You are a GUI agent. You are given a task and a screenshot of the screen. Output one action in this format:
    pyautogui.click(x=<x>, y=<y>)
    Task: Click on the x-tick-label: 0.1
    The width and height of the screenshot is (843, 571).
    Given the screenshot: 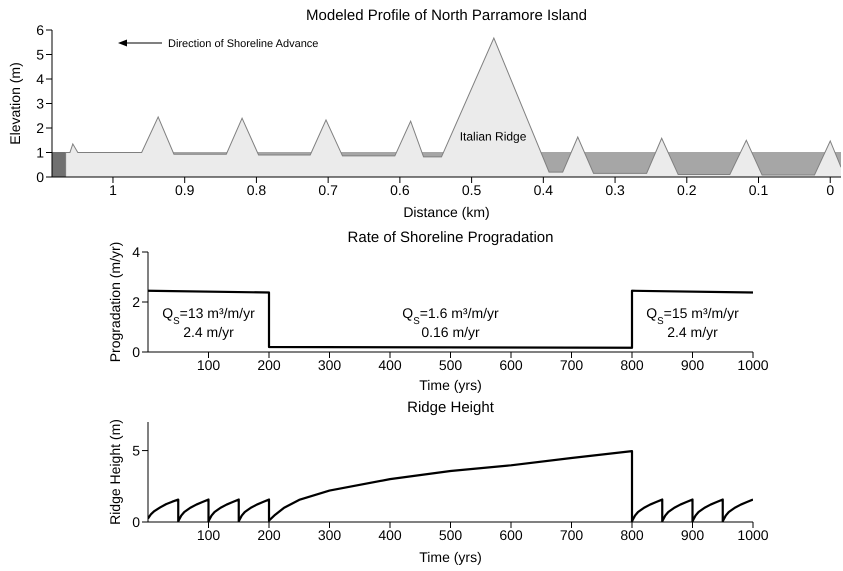 What is the action you would take?
    pyautogui.click(x=758, y=190)
    